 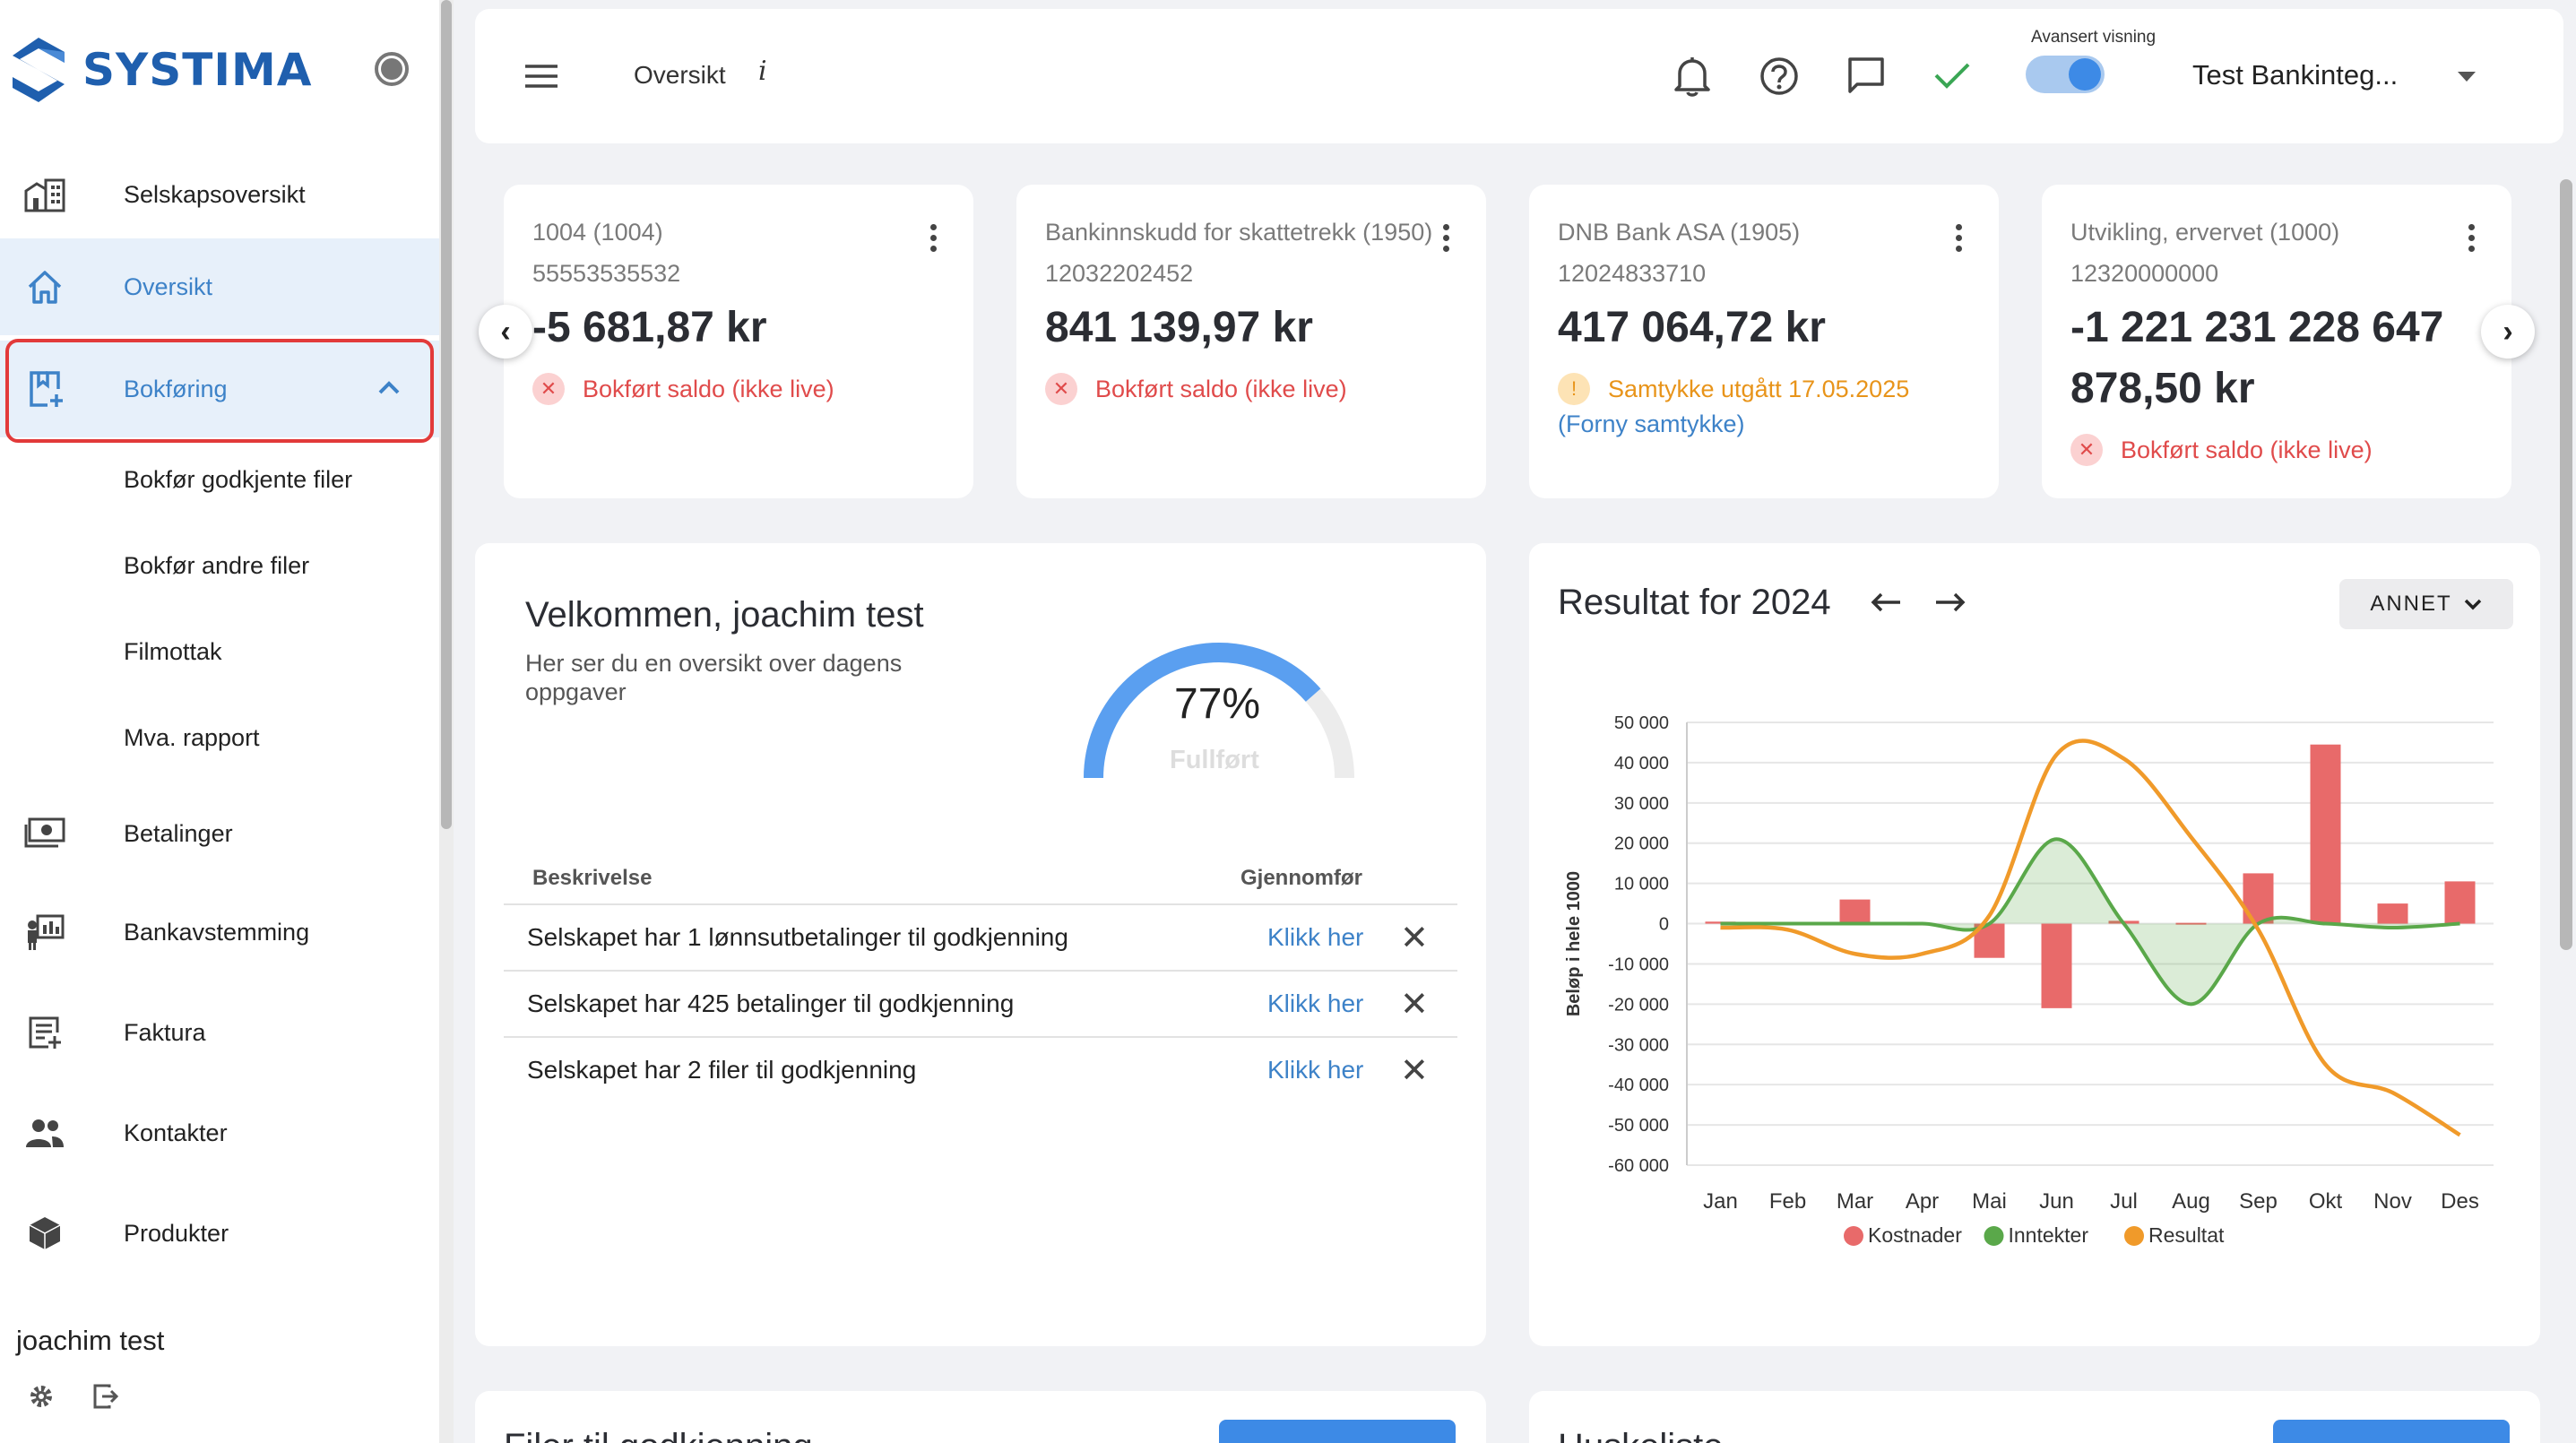 What do you see at coordinates (219, 1133) in the screenshot?
I see `sidebar-item-kontakter: Kontakter` at bounding box center [219, 1133].